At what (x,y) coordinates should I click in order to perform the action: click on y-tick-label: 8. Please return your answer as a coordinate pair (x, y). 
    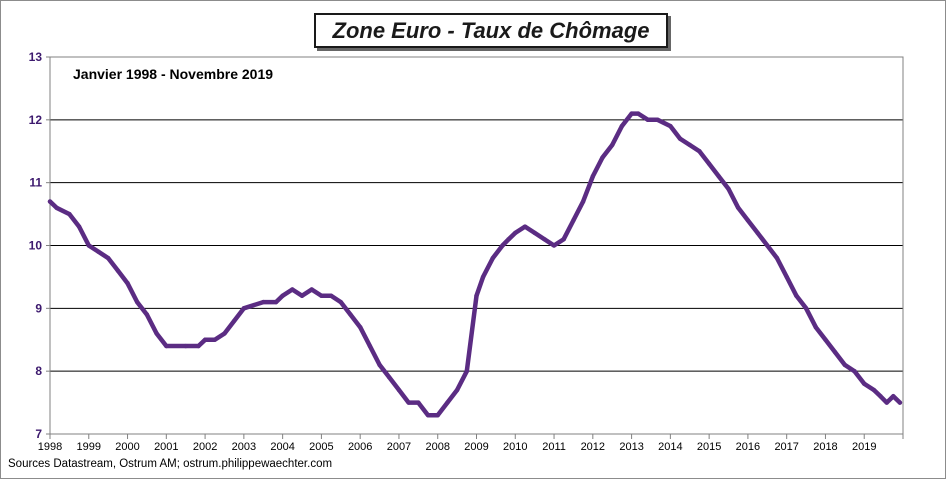
    Looking at the image, I should click on (38, 371).